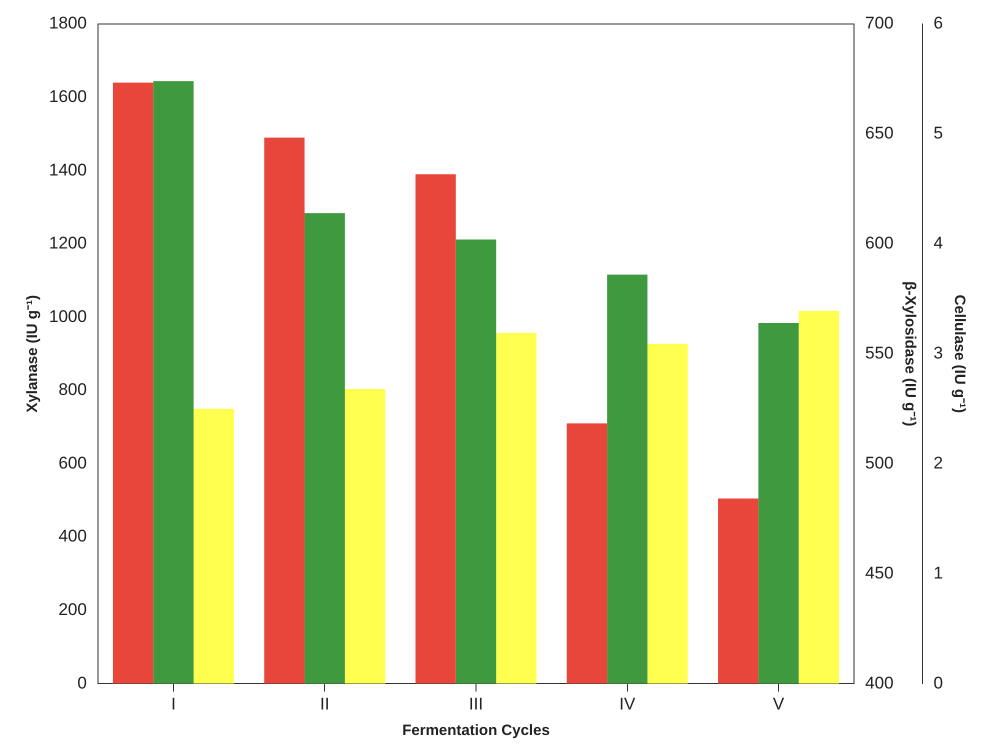 The width and height of the screenshot is (992, 752). What do you see at coordinates (173, 704) in the screenshot?
I see `x-tick-label: I` at bounding box center [173, 704].